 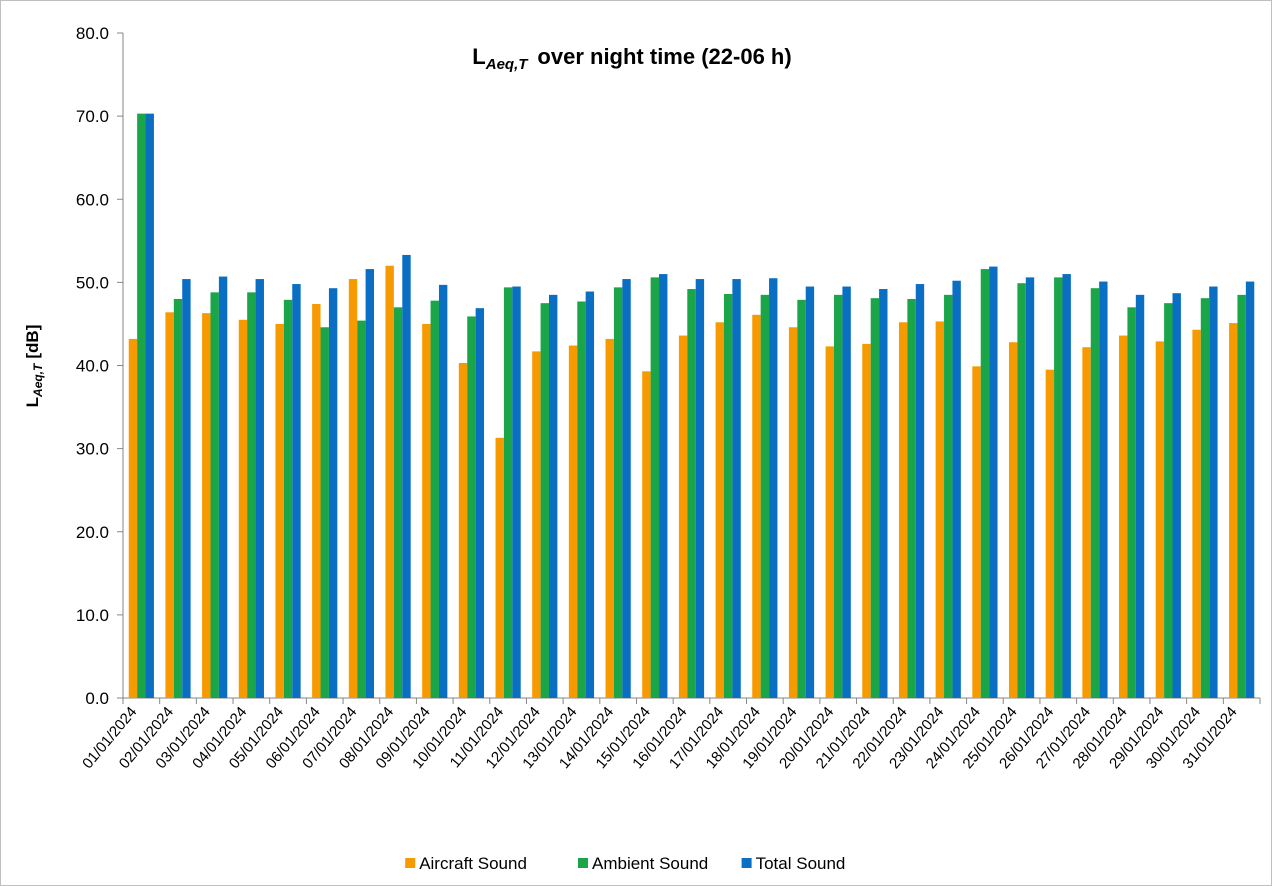 I want to click on legend-label: Aircraft Sound, so click(x=473, y=863).